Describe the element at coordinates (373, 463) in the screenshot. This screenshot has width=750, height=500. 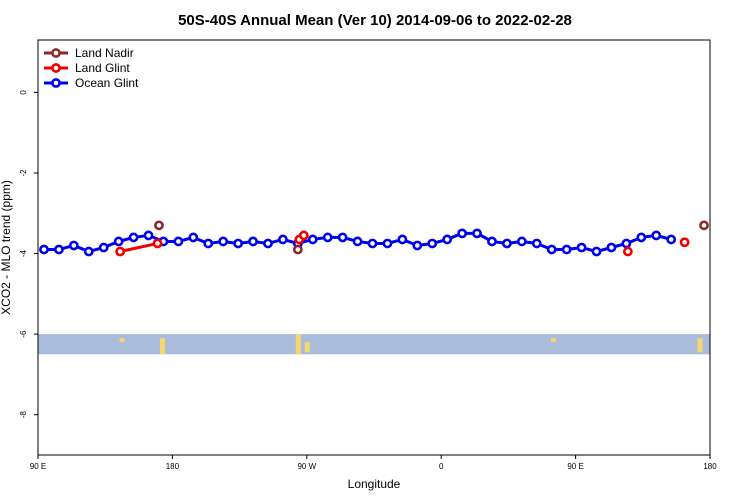
I see `x-axis: 90 E 180 90 W 0 90 E 180` at that location.